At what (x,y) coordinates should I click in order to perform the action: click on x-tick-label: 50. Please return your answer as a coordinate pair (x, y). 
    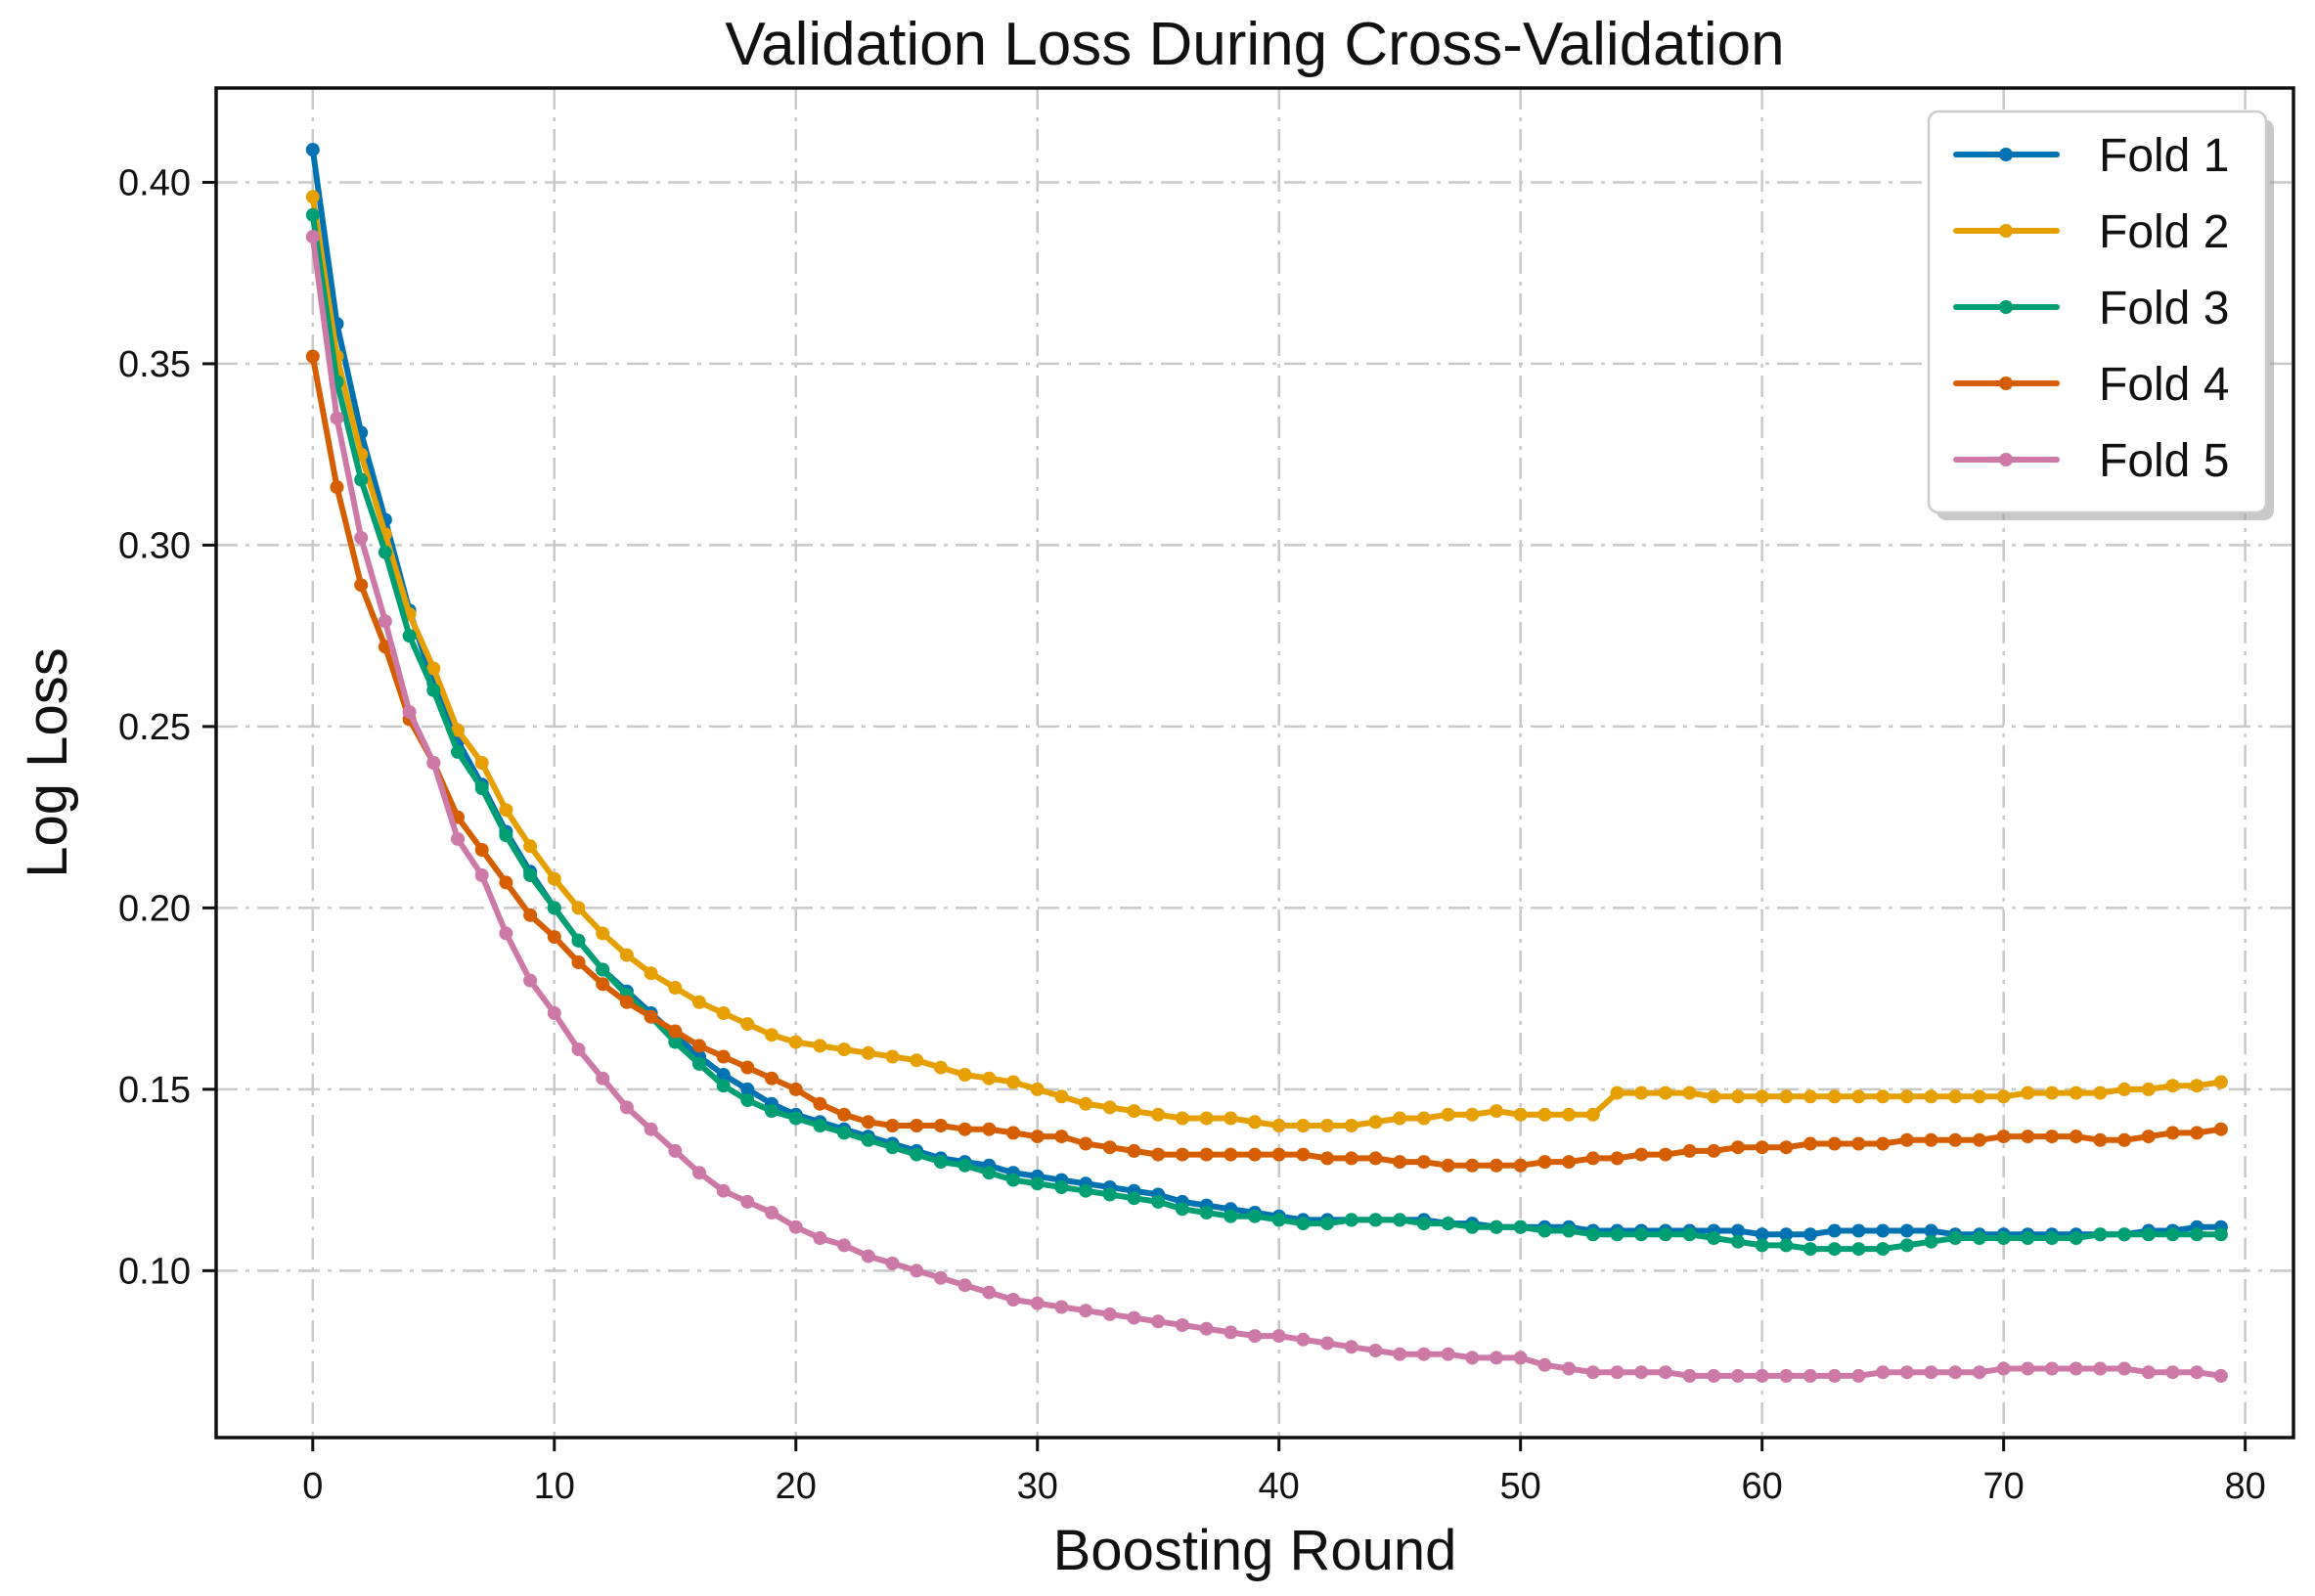
    Looking at the image, I should click on (1520, 1486).